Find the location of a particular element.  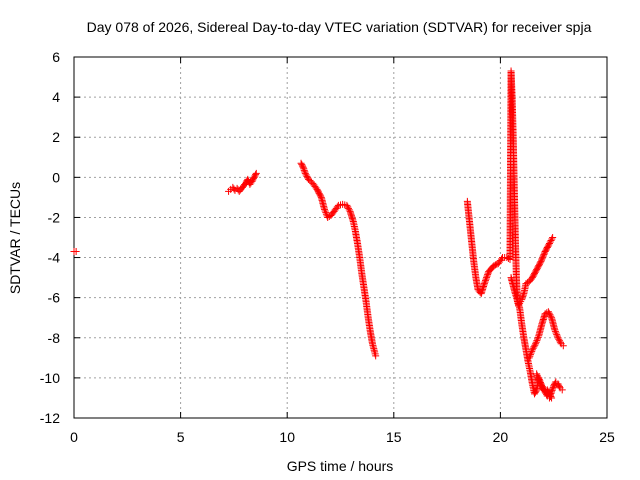

x-tick-label: 15 is located at coordinates (394, 437).